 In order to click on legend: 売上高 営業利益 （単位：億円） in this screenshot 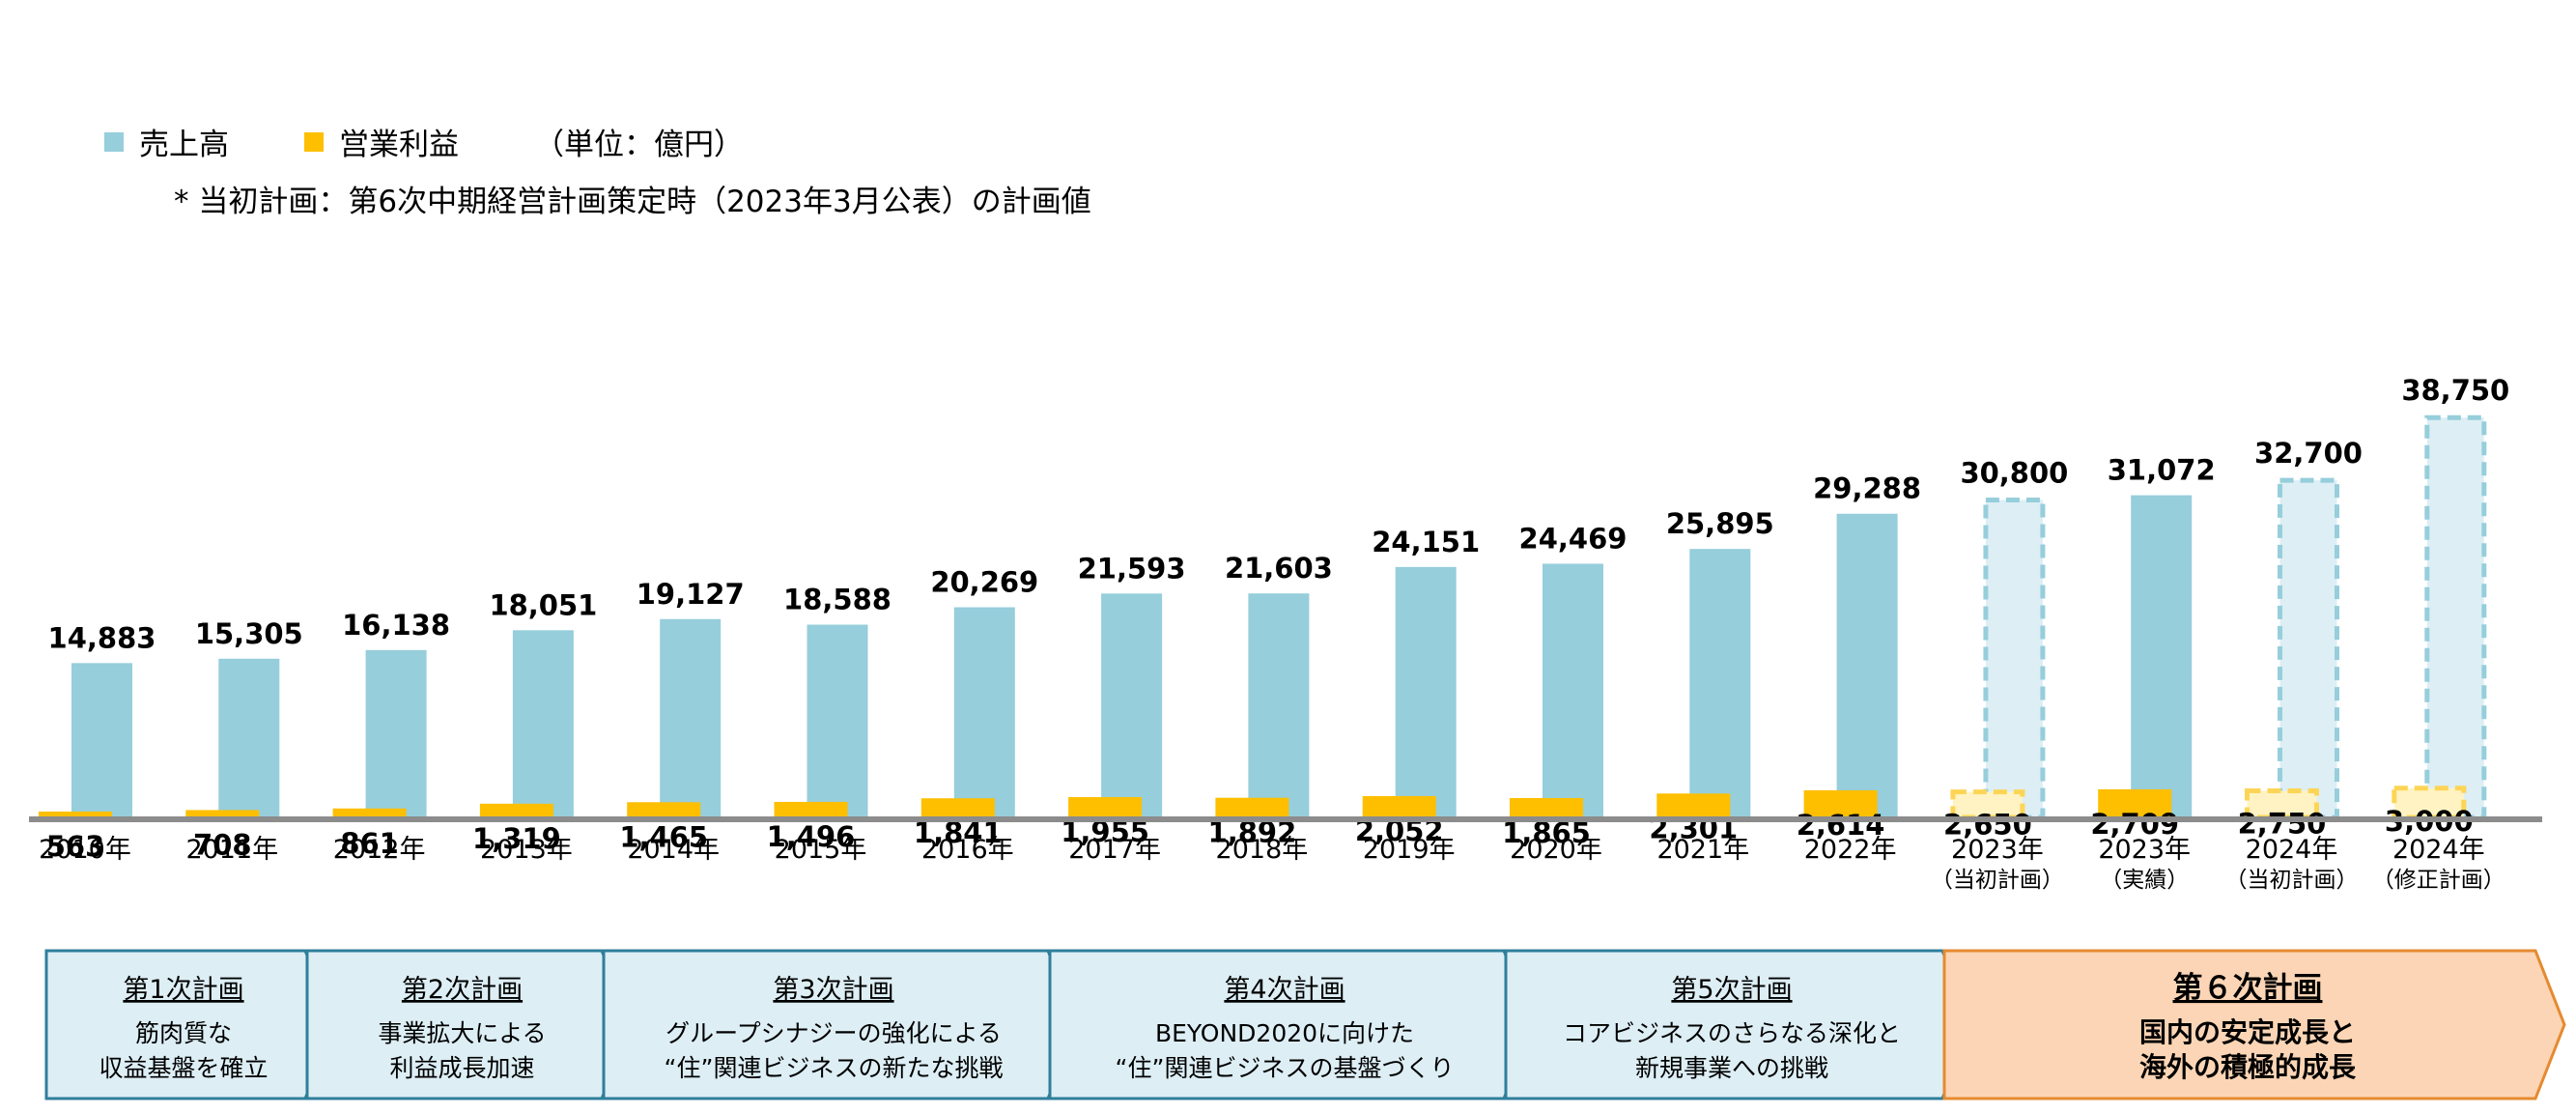, I will do `click(461, 141)`.